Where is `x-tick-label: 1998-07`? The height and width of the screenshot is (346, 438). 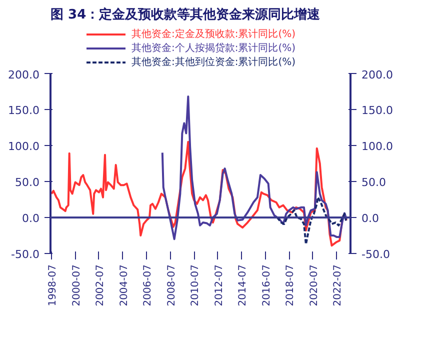 x-tick-label: 1998-07 is located at coordinates (52, 285).